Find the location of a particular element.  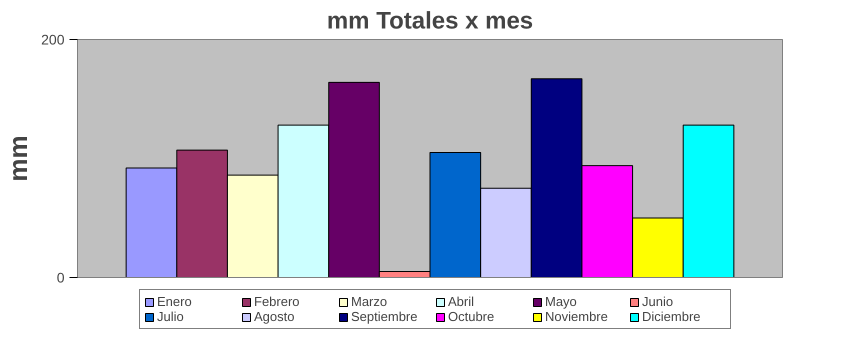

y-tick-label: 200 is located at coordinates (53, 40).